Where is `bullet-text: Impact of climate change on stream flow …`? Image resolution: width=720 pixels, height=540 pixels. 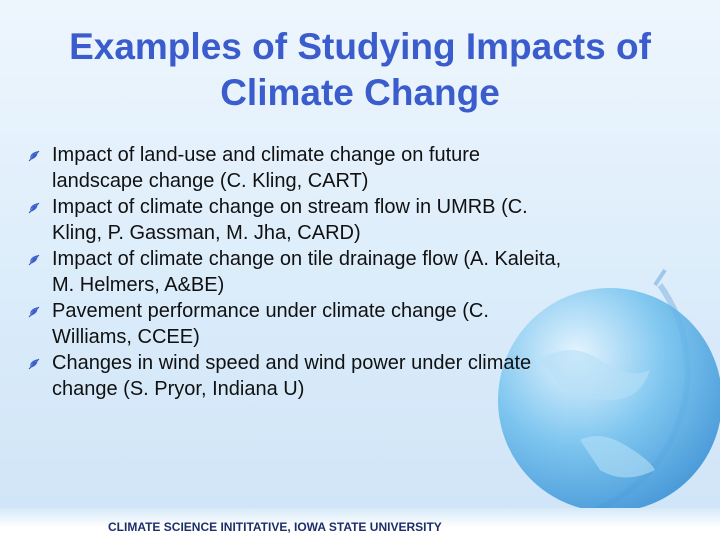
bullet-text: Impact of climate change on stream flow … is located at coordinates (290, 220).